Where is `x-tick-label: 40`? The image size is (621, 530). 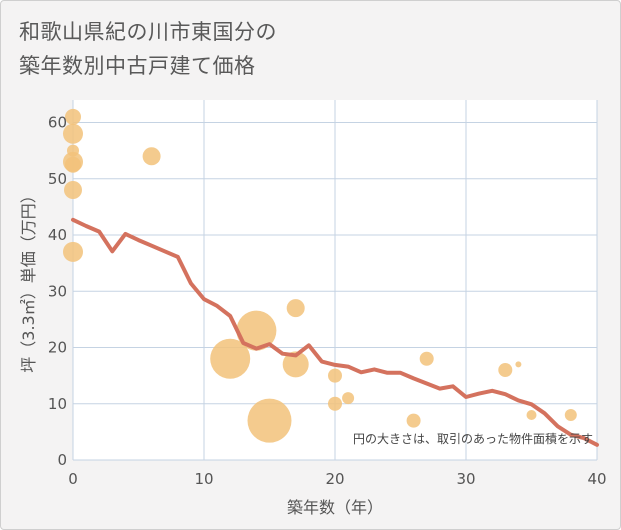 x-tick-label: 40 is located at coordinates (596, 479).